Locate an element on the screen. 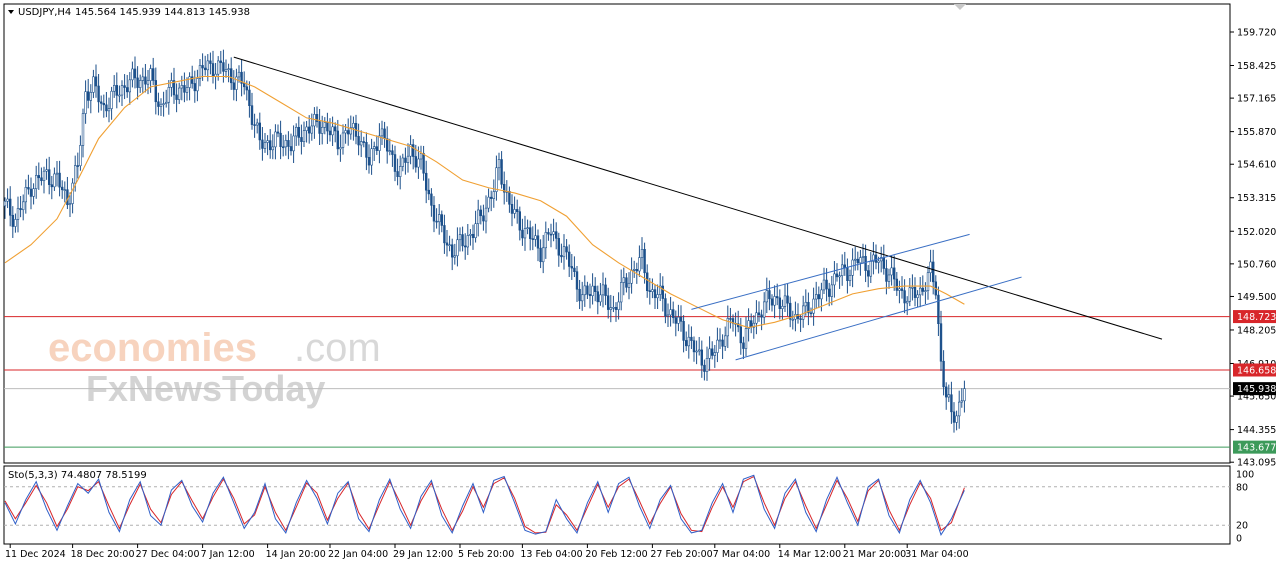 Image resolution: width=1280 pixels, height=567 pixels. stochastic-axis-tick: 20 is located at coordinates (1242, 526).